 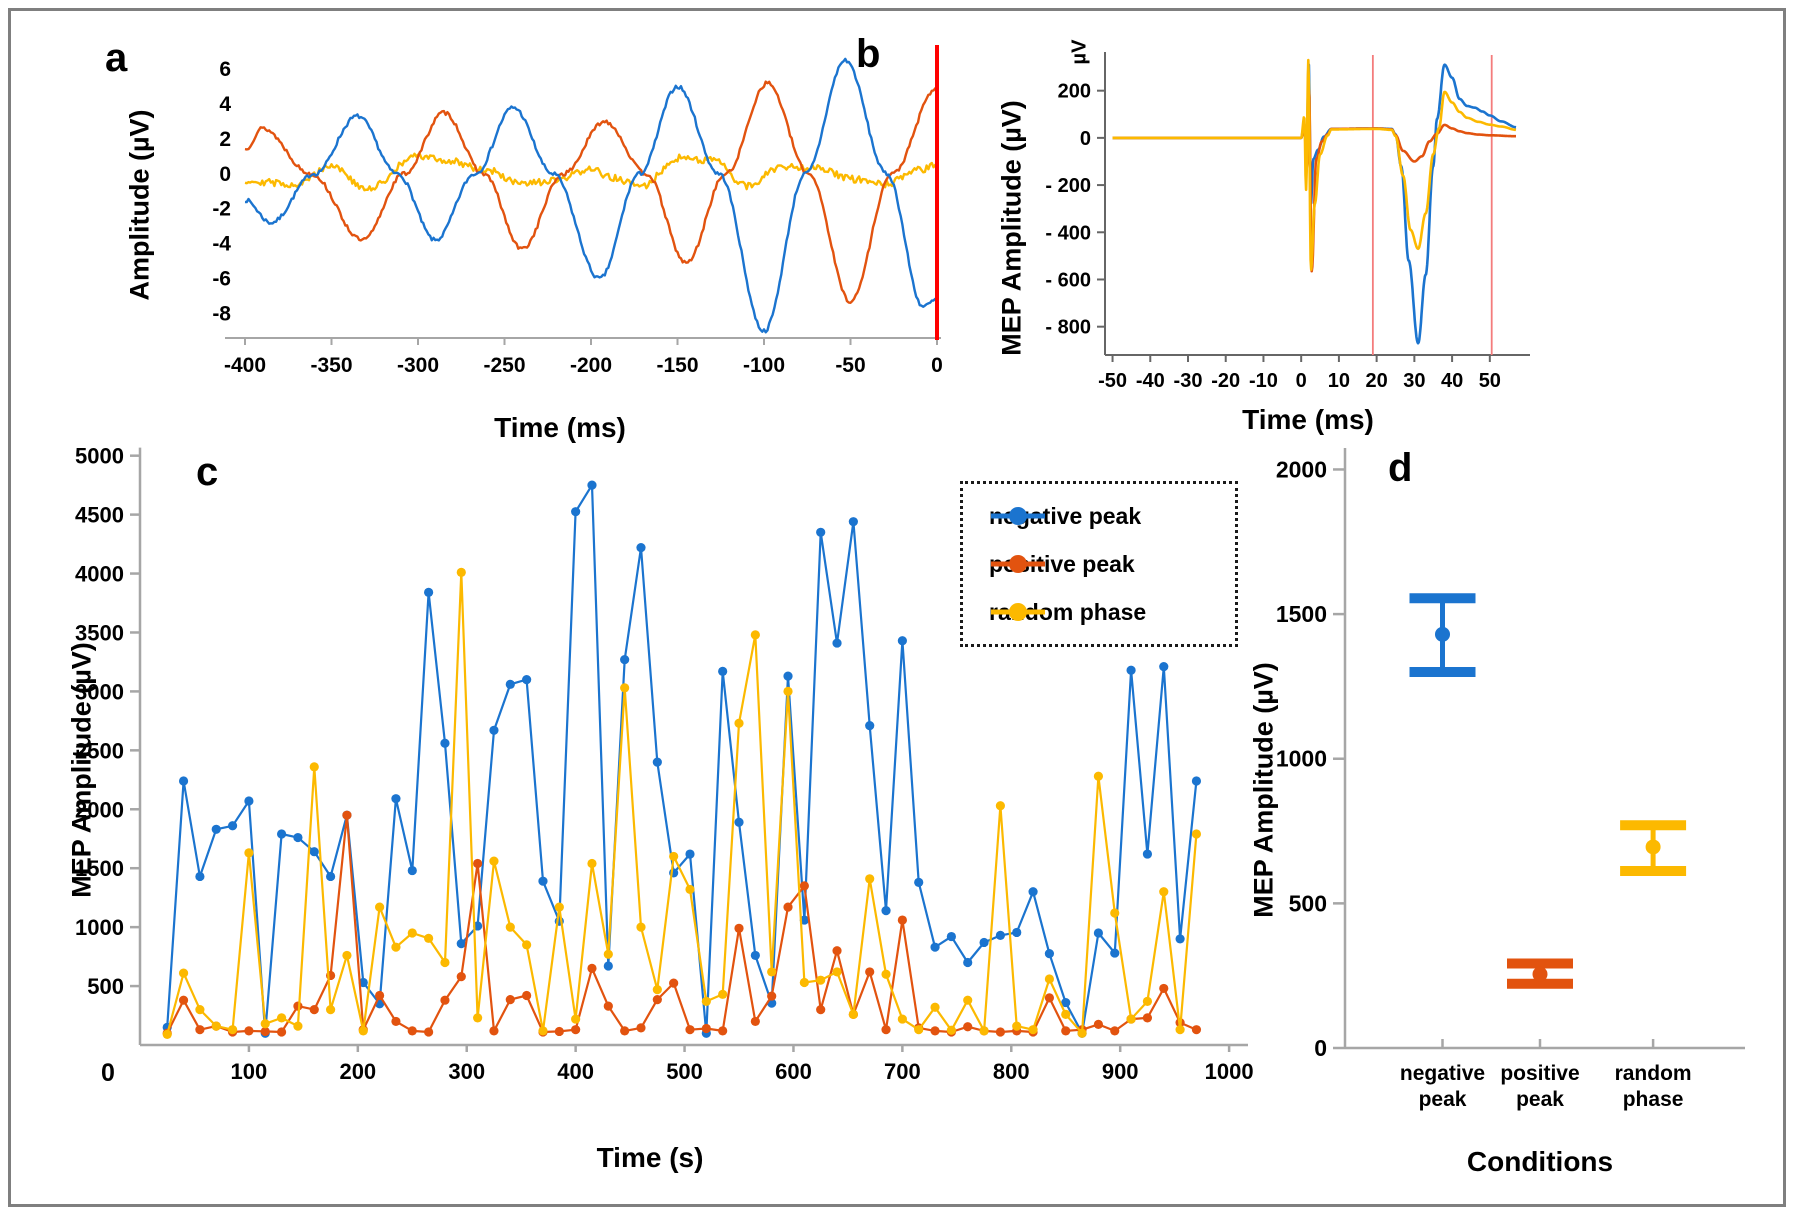 What do you see at coordinates (221, 209) in the screenshot?
I see `svg-text: -2` at bounding box center [221, 209].